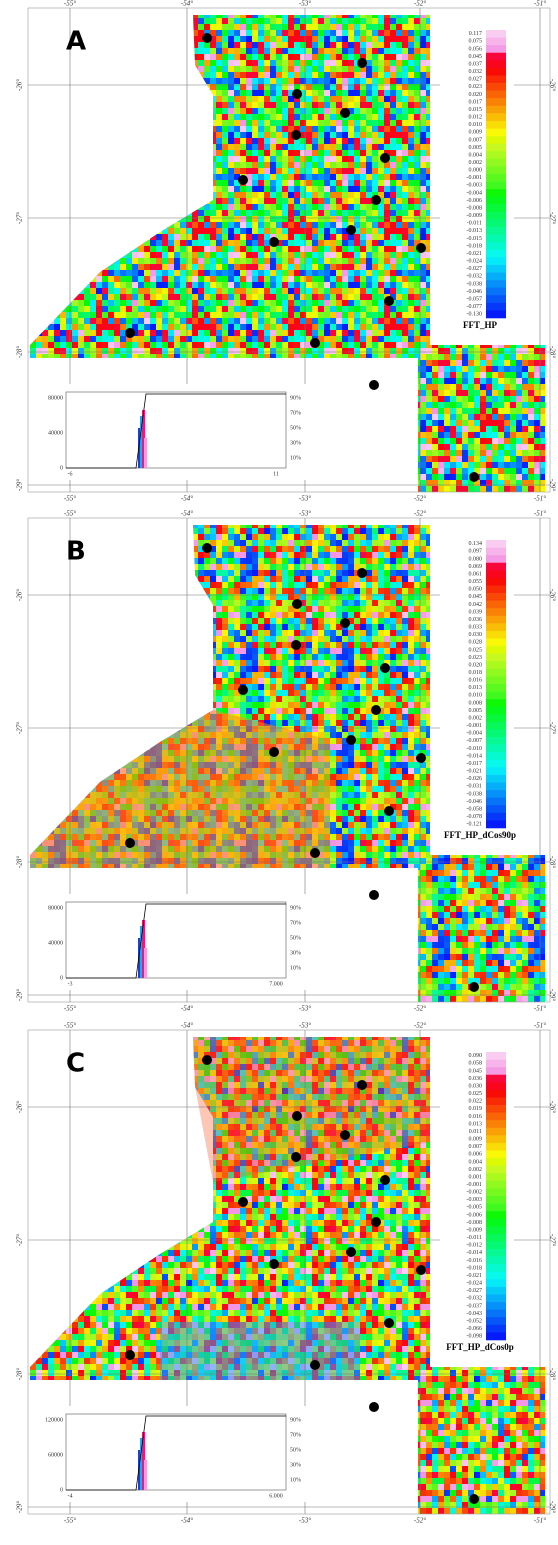 Image resolution: width=558 pixels, height=1545 pixels. I want to click on colorbar-label: 0.025, so click(476, 650).